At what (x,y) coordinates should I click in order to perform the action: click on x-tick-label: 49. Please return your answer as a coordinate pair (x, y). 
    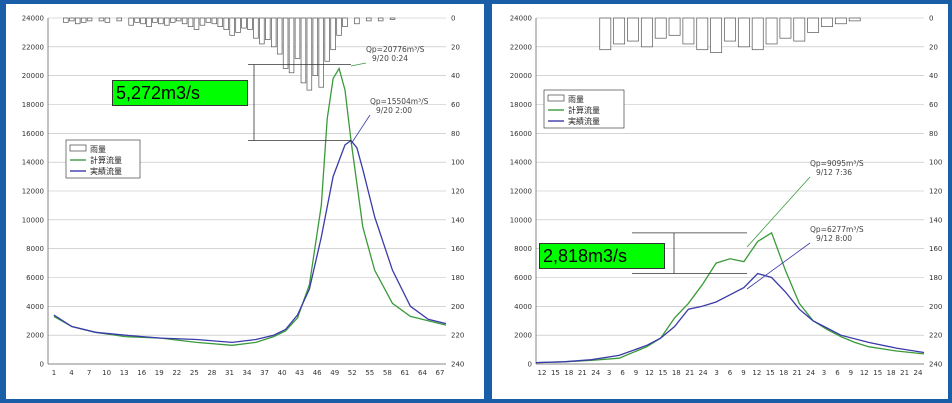
    Looking at the image, I should click on (334, 373).